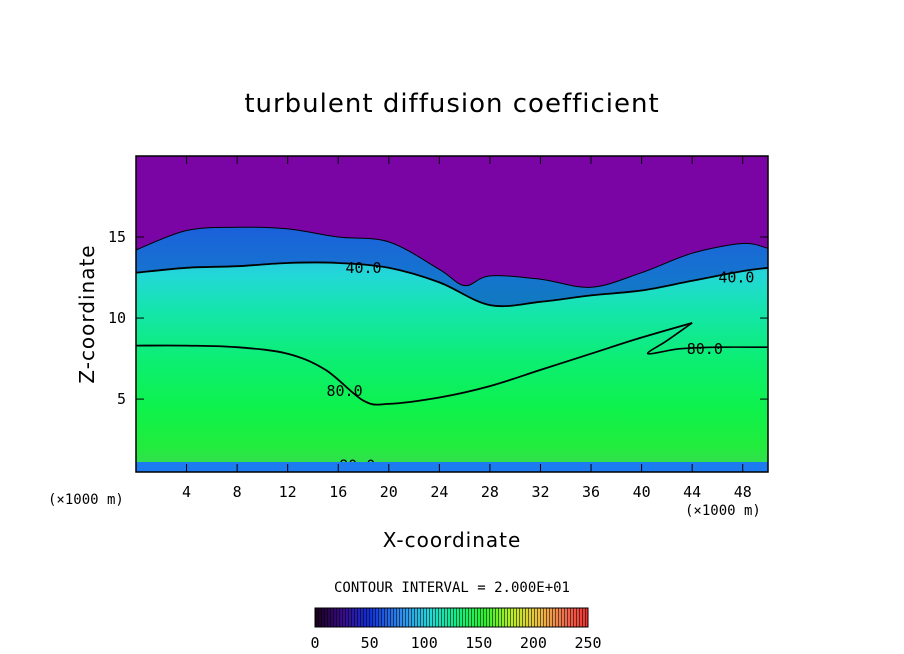  What do you see at coordinates (338, 492) in the screenshot?
I see `x-tick-label: 16` at bounding box center [338, 492].